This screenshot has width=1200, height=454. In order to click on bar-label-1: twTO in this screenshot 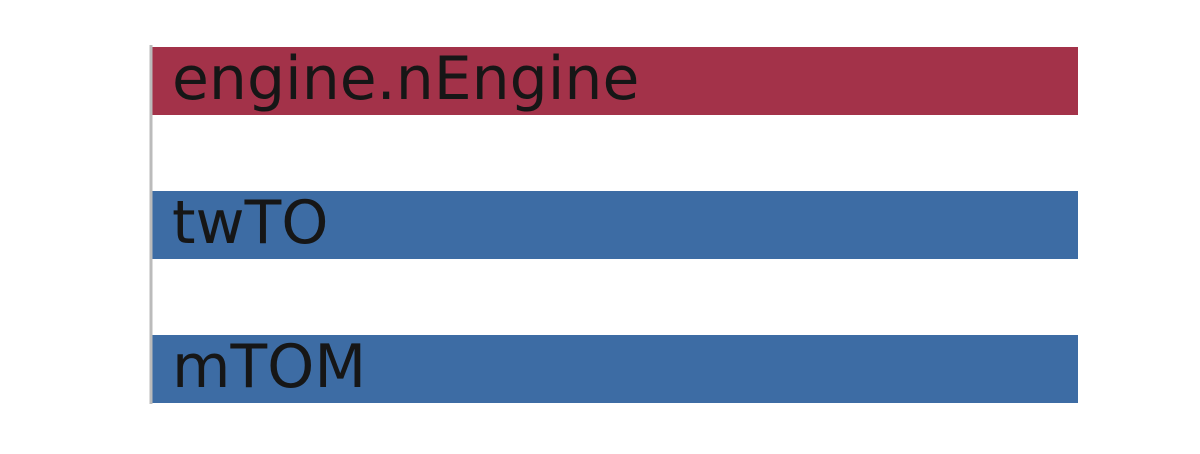, I will do `click(250, 223)`.